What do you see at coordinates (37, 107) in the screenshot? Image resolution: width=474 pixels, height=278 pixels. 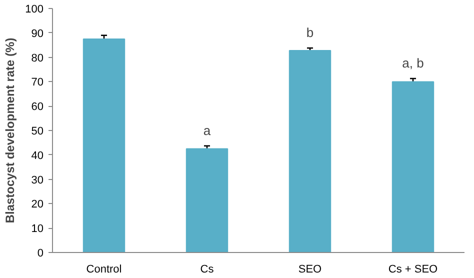 I see `y-tick-label: 60` at bounding box center [37, 107].